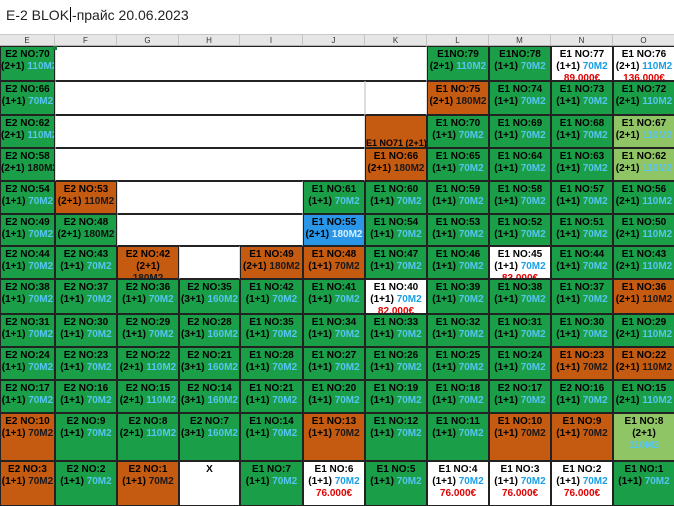 The image size is (674, 506). I want to click on apartment-cell: E1 NO:50 (2+1) 110M2, so click(643, 230).